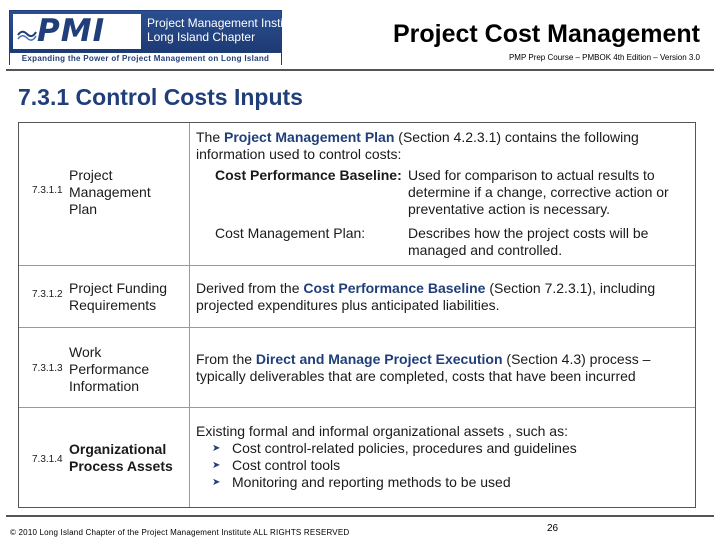 This screenshot has width=720, height=540. What do you see at coordinates (553, 528) in the screenshot?
I see `page-number: 26` at bounding box center [553, 528].